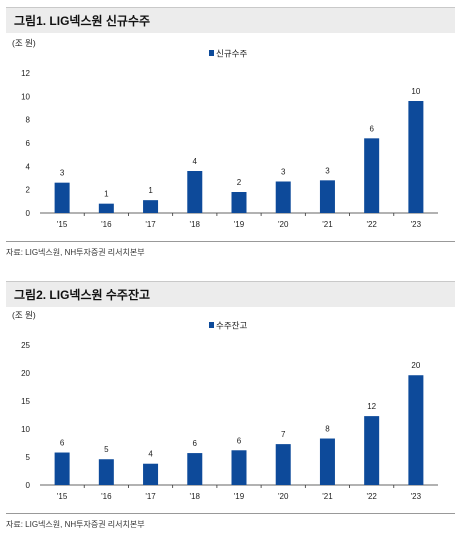  I want to click on legend: 신규수주, so click(228, 54).